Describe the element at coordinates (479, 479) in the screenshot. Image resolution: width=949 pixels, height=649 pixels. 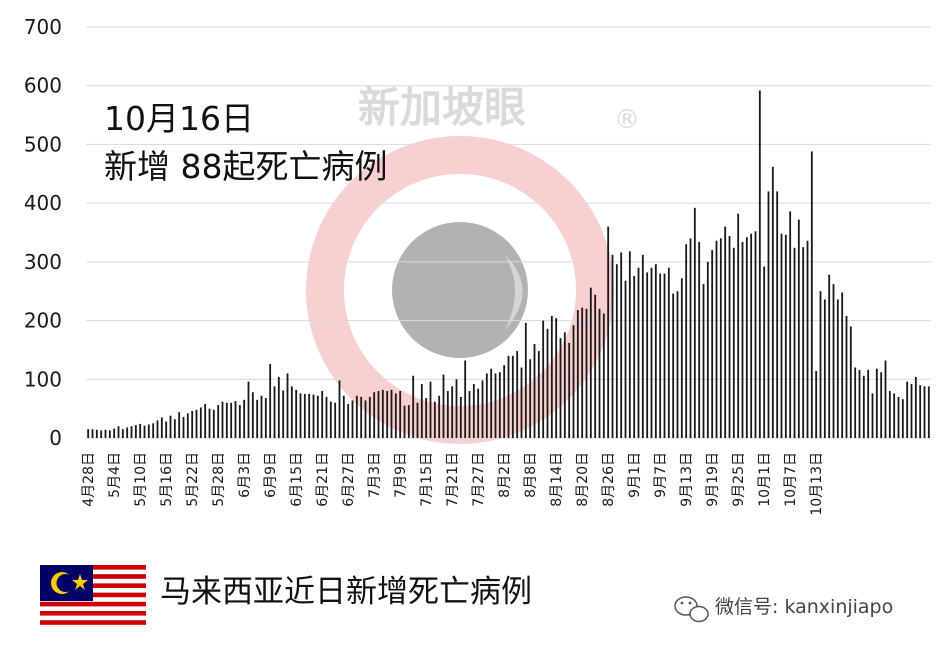
I see `x-tick-label: 7月27日` at that location.